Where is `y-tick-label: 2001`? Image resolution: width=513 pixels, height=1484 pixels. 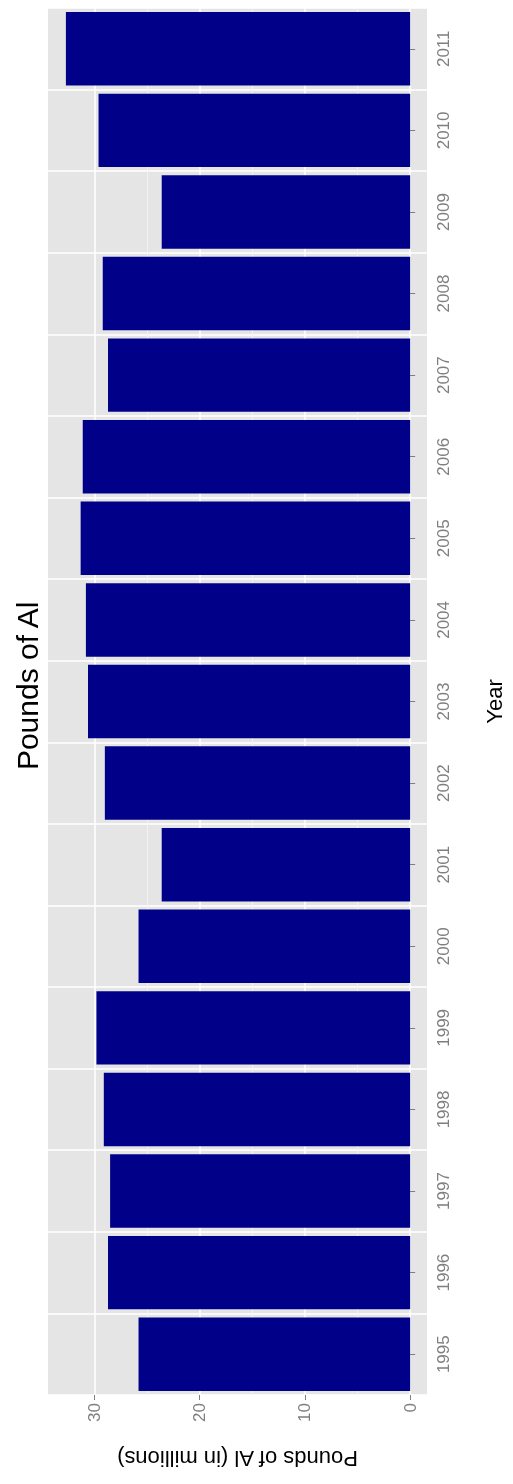
y-tick-label: 2001 is located at coordinates (443, 864).